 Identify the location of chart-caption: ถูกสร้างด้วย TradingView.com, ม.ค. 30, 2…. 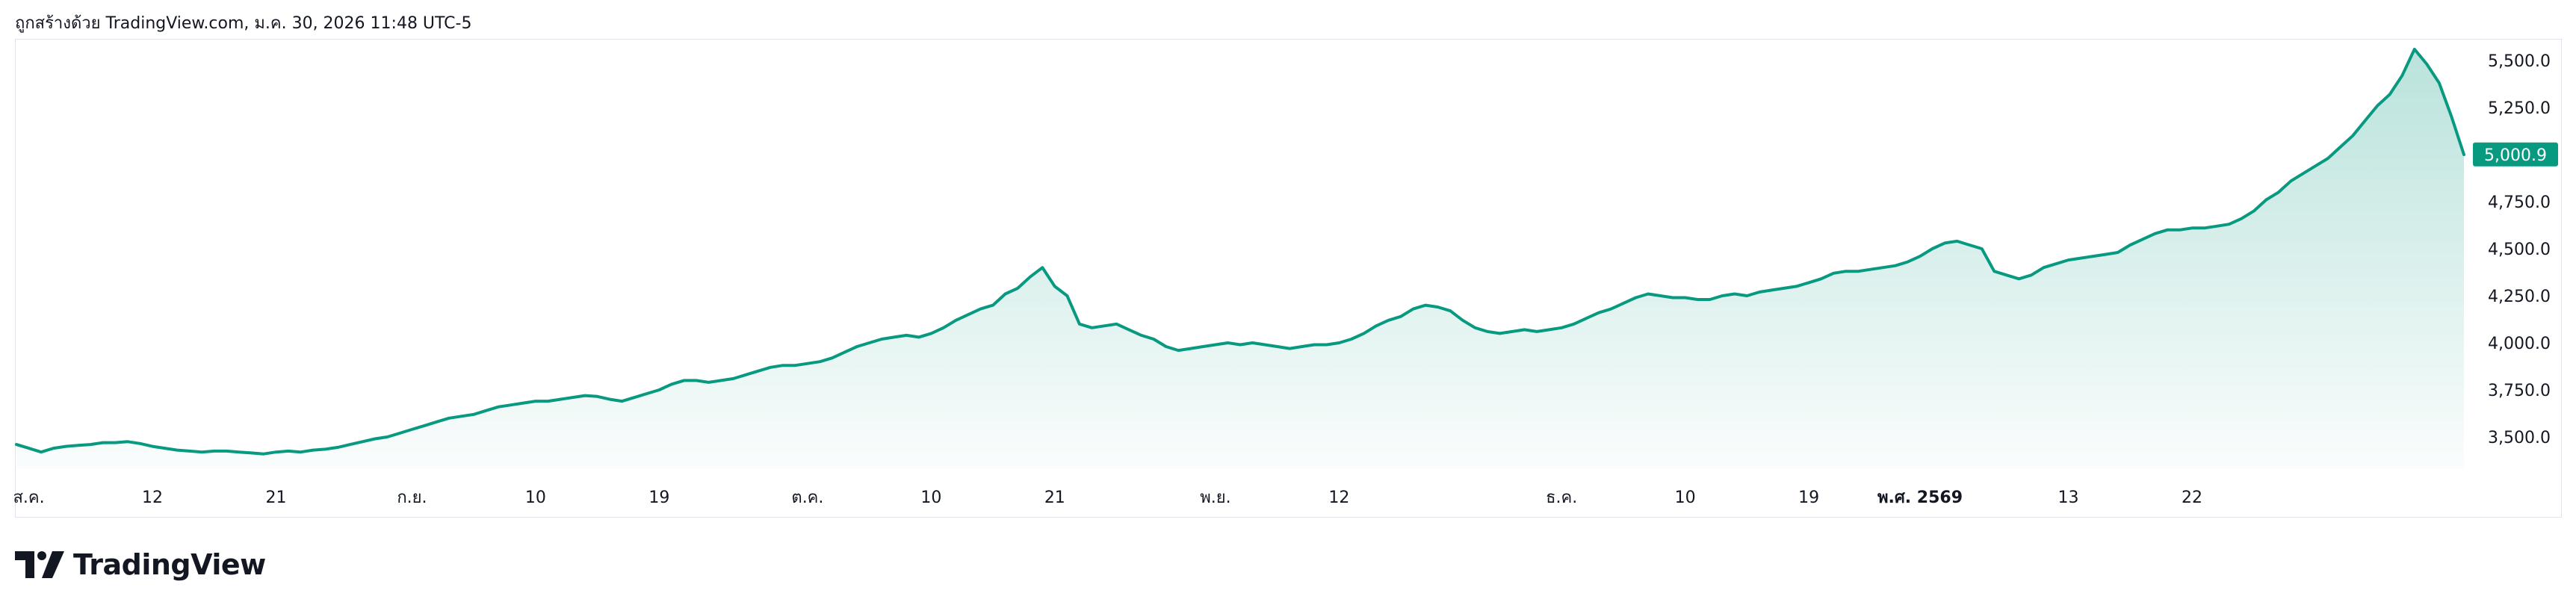
(243, 23).